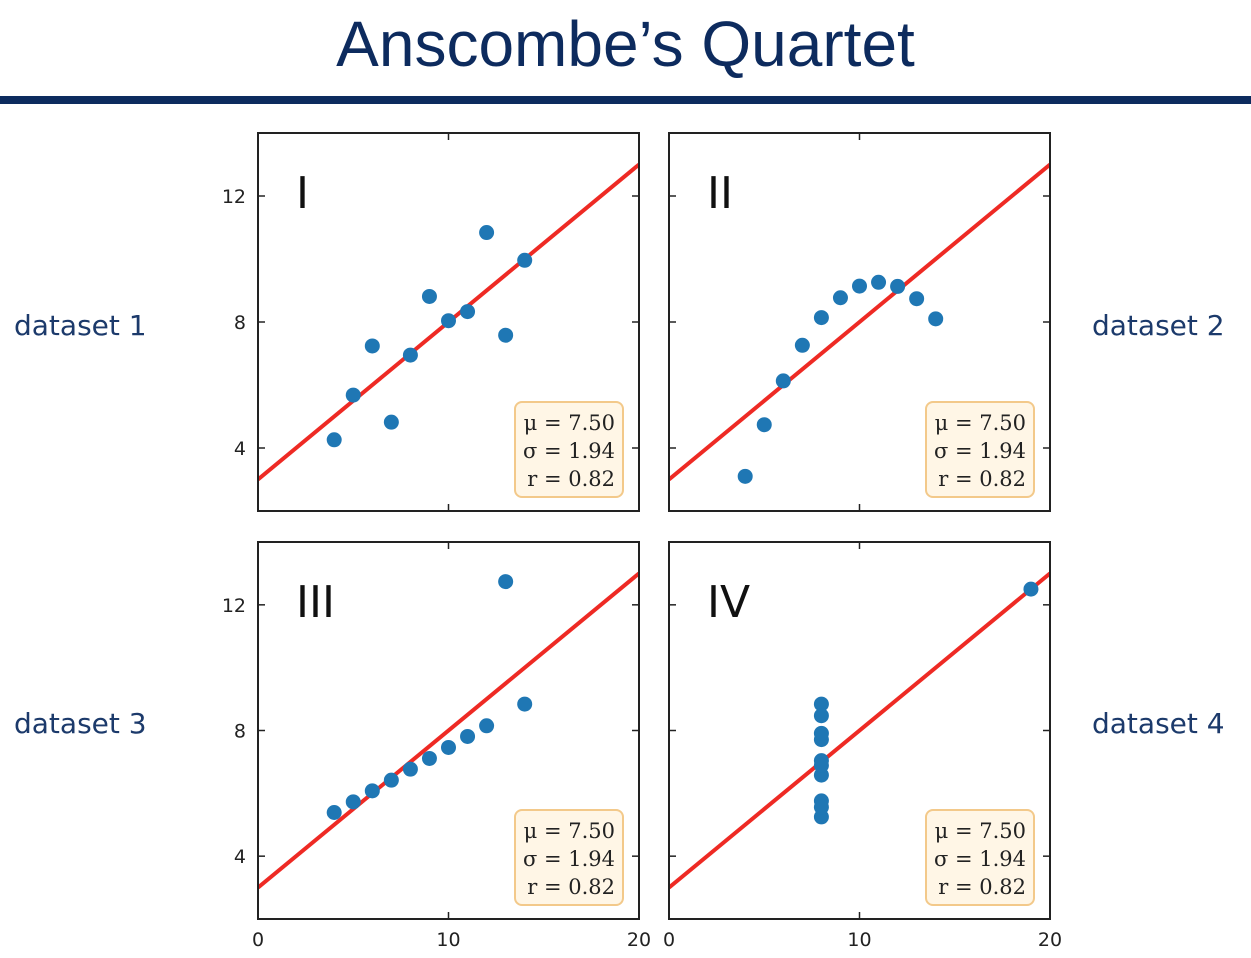  I want to click on panel-4-regression-line, so click(859, 730).